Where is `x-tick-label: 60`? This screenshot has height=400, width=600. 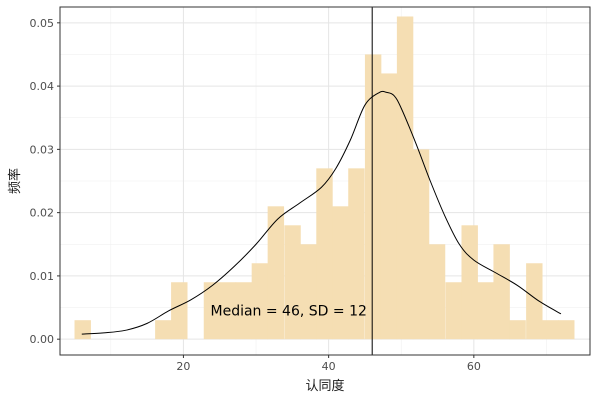
x-tick-label: 60 is located at coordinates (474, 366).